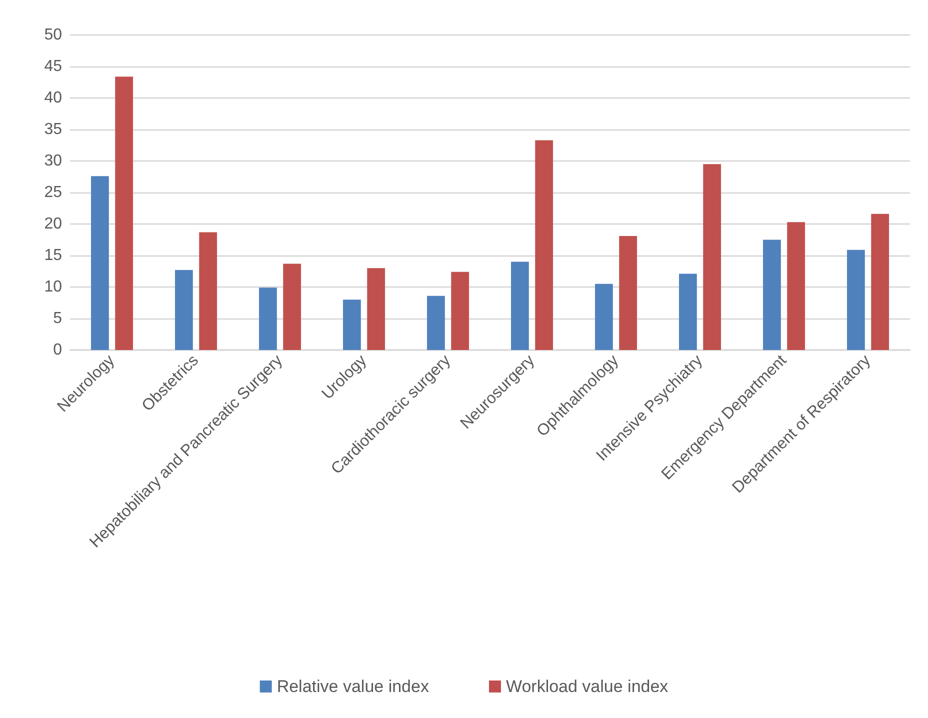 This screenshot has height=718, width=928. I want to click on y-tick-label: 50, so click(53, 35).